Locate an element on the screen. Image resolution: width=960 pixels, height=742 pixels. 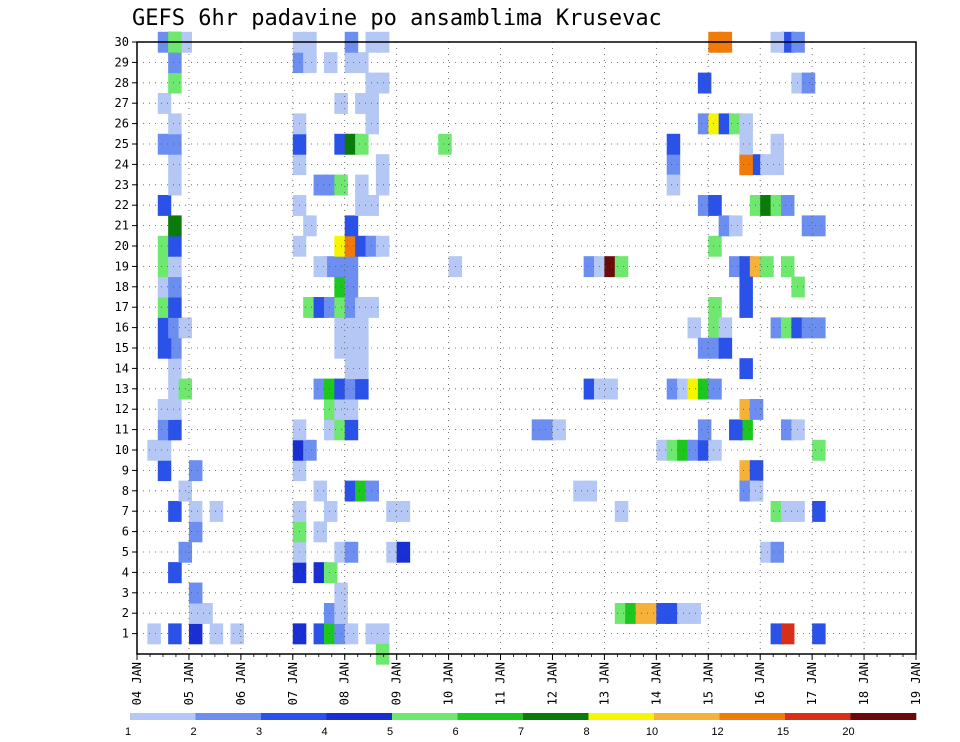
y-tick-label: 23 is located at coordinates (122, 185).